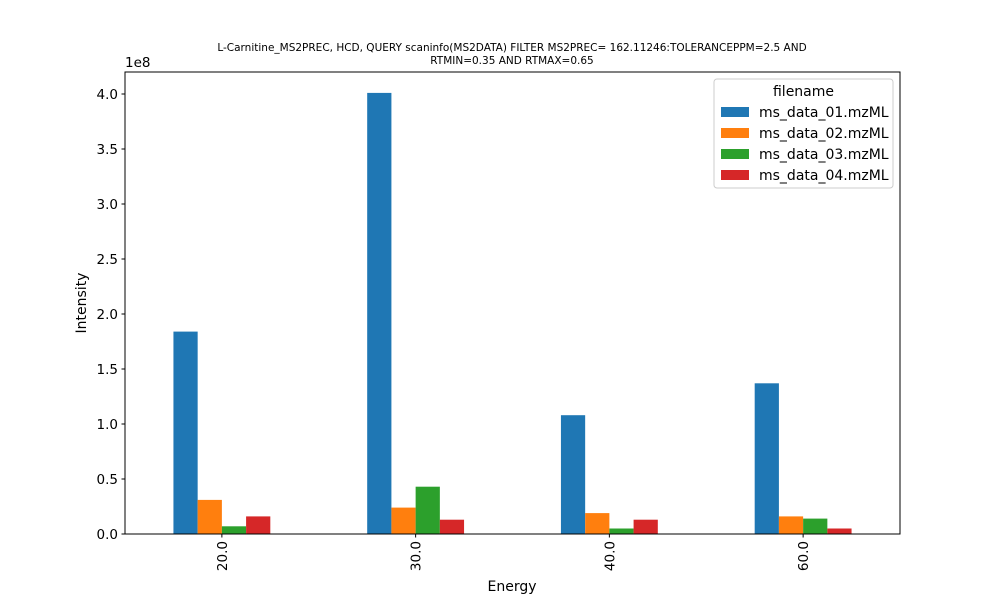 The image size is (1000, 600). Describe the element at coordinates (824, 113) in the screenshot. I see `legend-label: ms_data_01.mzML` at that location.